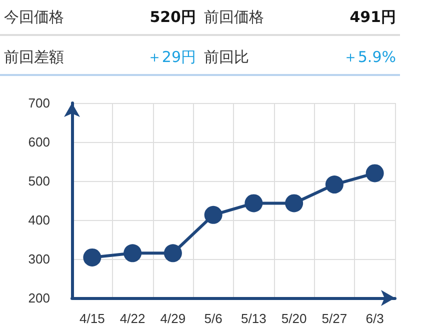 Image resolution: width=428 pixels, height=334 pixels. Describe the element at coordinates (294, 318) in the screenshot. I see `x-tick-label: 5/20` at that location.